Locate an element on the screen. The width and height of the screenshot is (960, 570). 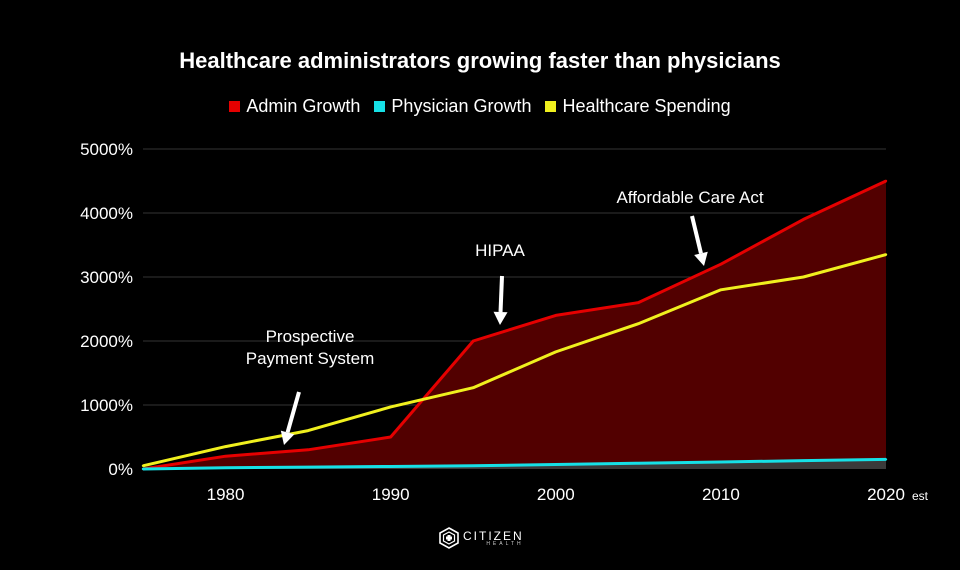
annotation-label: Affordable Care Act is located at coordinates (689, 197).